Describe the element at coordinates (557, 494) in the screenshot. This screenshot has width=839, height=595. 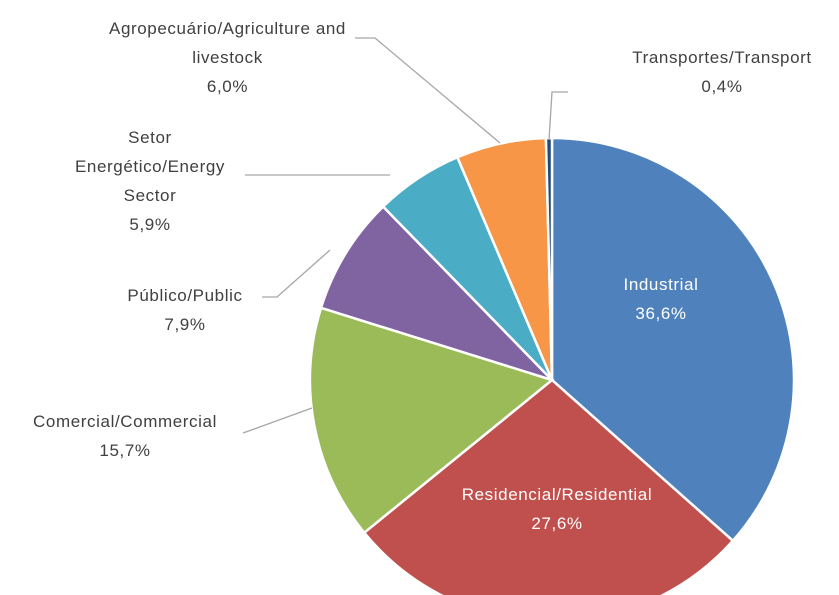
I see `category-label: Residencial/Residential` at that location.